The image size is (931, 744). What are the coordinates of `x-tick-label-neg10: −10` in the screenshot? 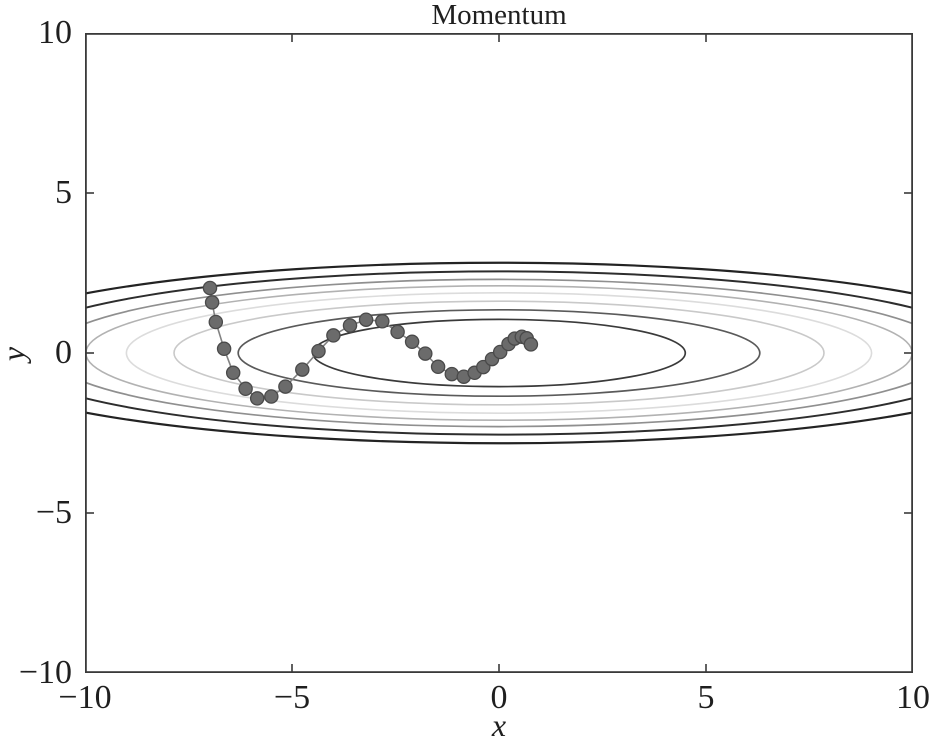 It's located at (85, 697).